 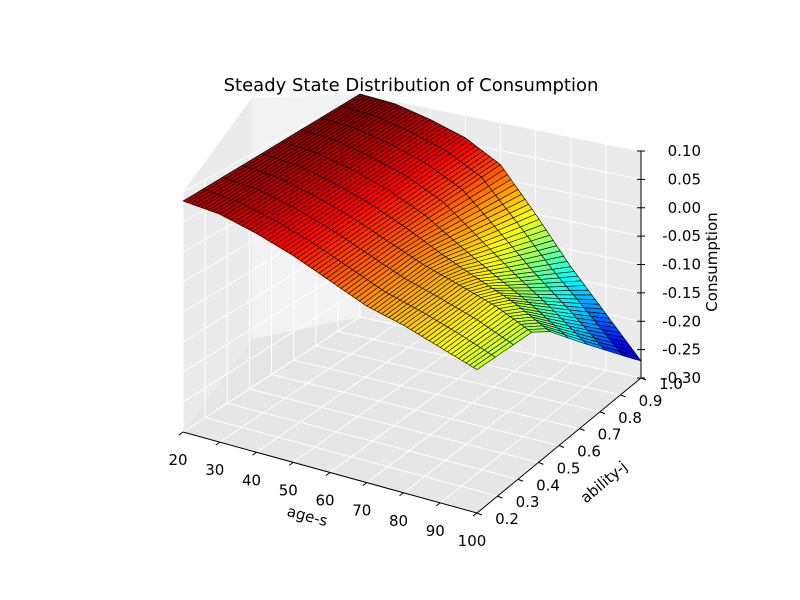 I want to click on y-tick-label: 0.9, so click(x=651, y=401).